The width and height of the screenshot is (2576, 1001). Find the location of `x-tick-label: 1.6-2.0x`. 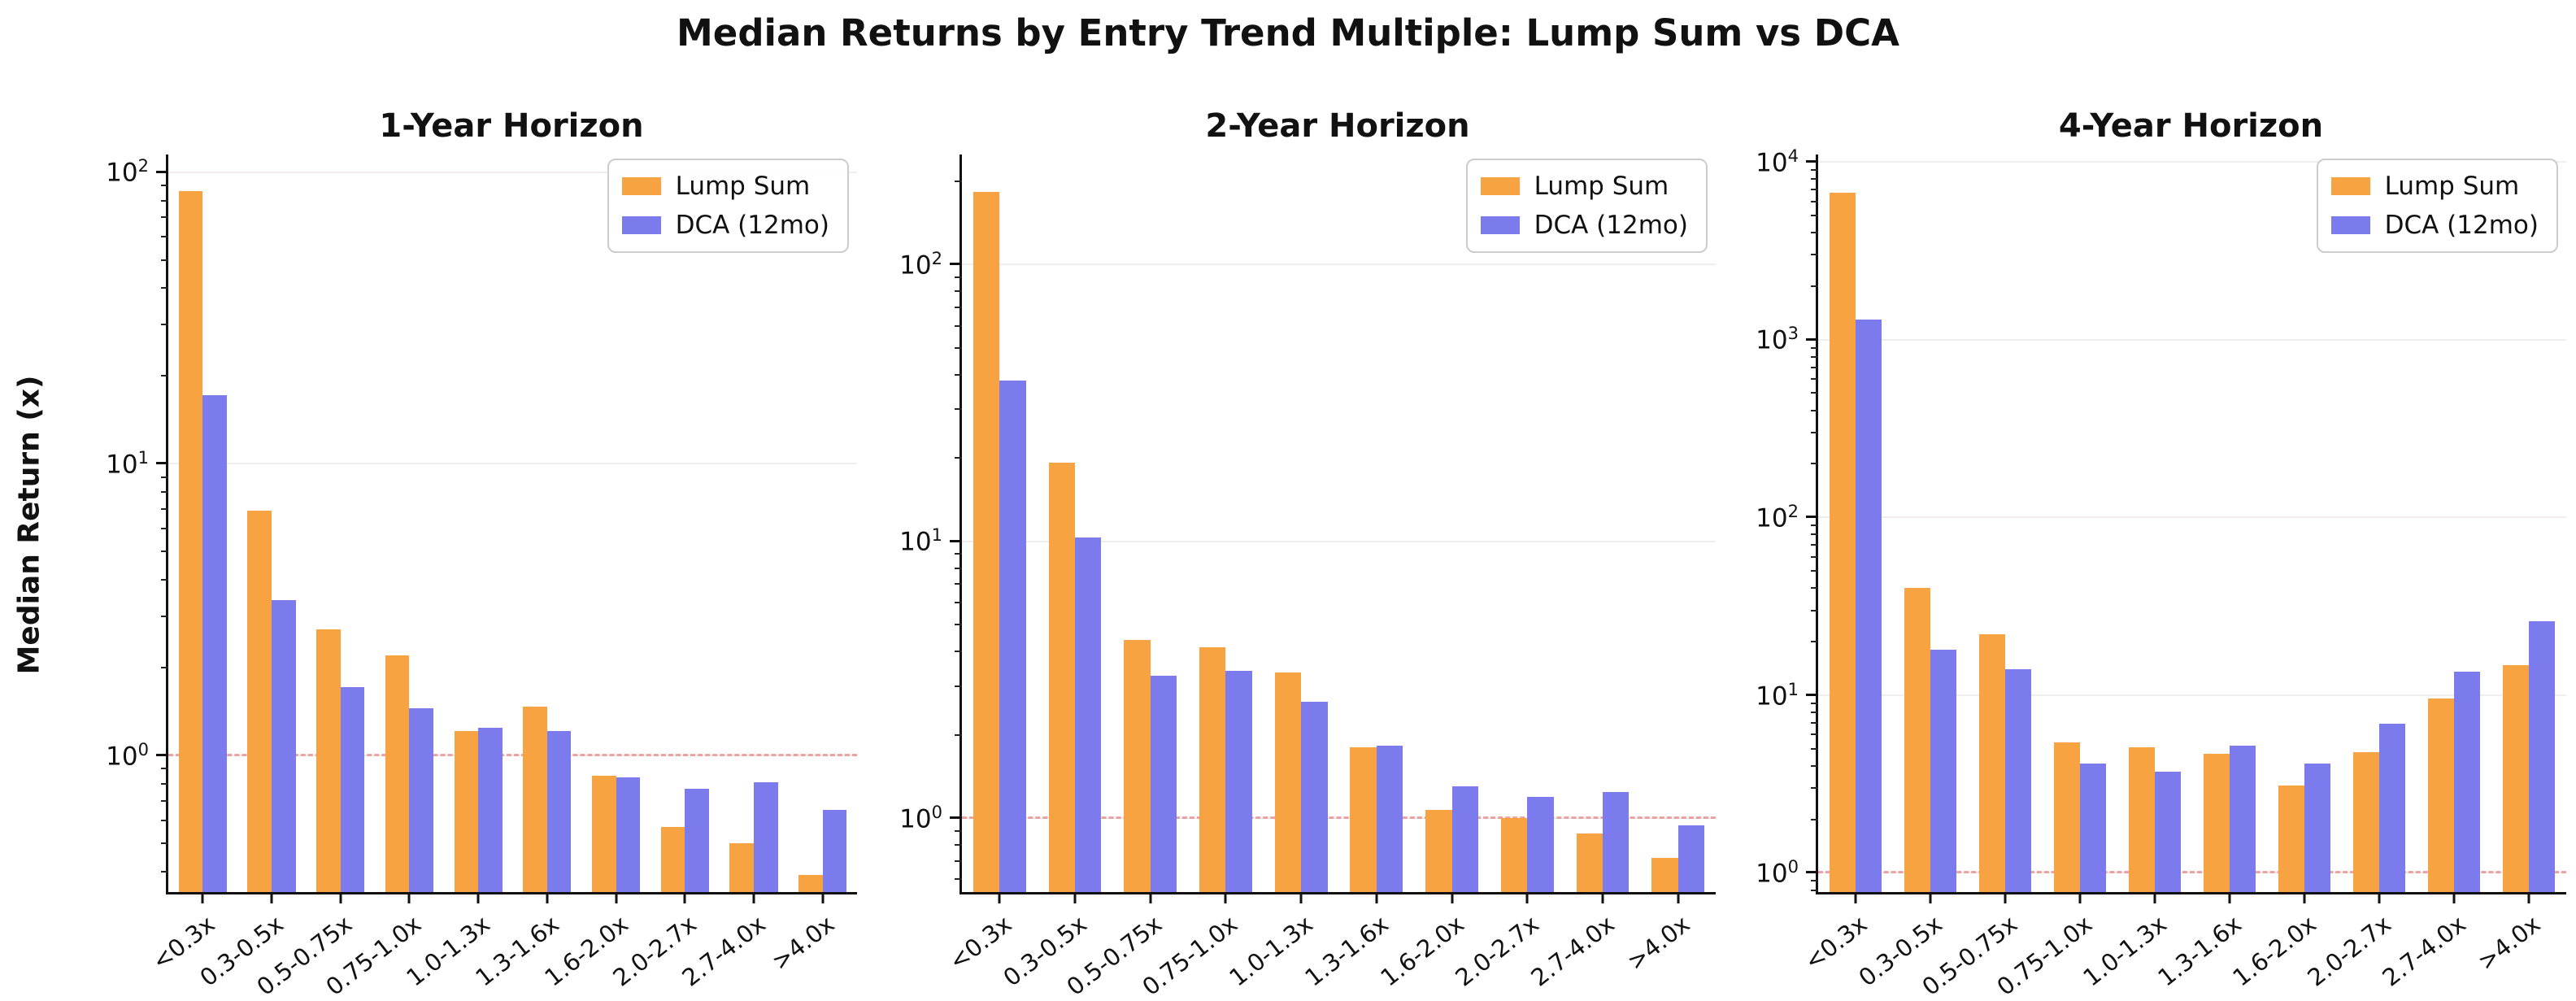

x-tick-label: 1.6-2.0x is located at coordinates (2274, 951).